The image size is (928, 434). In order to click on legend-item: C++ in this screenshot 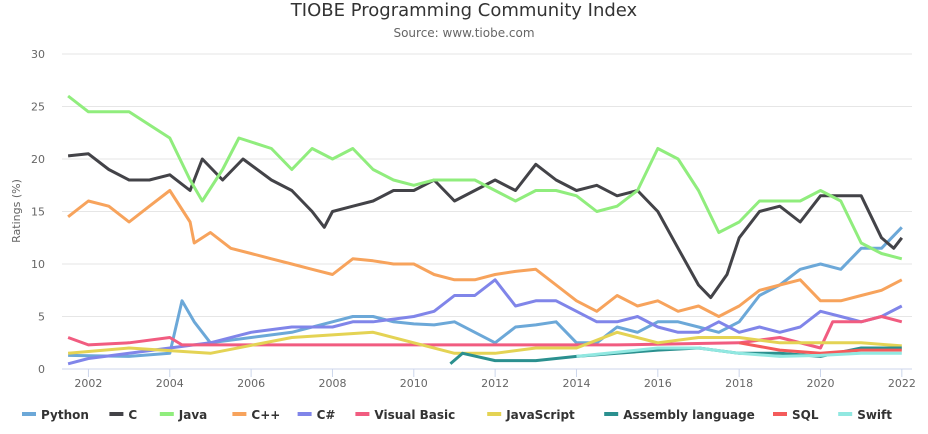, I will do `click(256, 415)`.